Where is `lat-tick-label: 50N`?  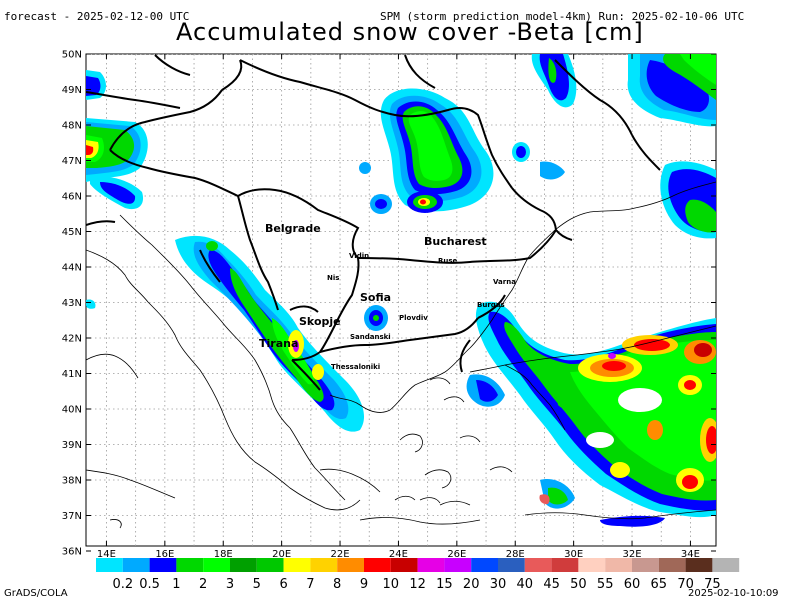 lat-tick-label: 50N is located at coordinates (72, 55).